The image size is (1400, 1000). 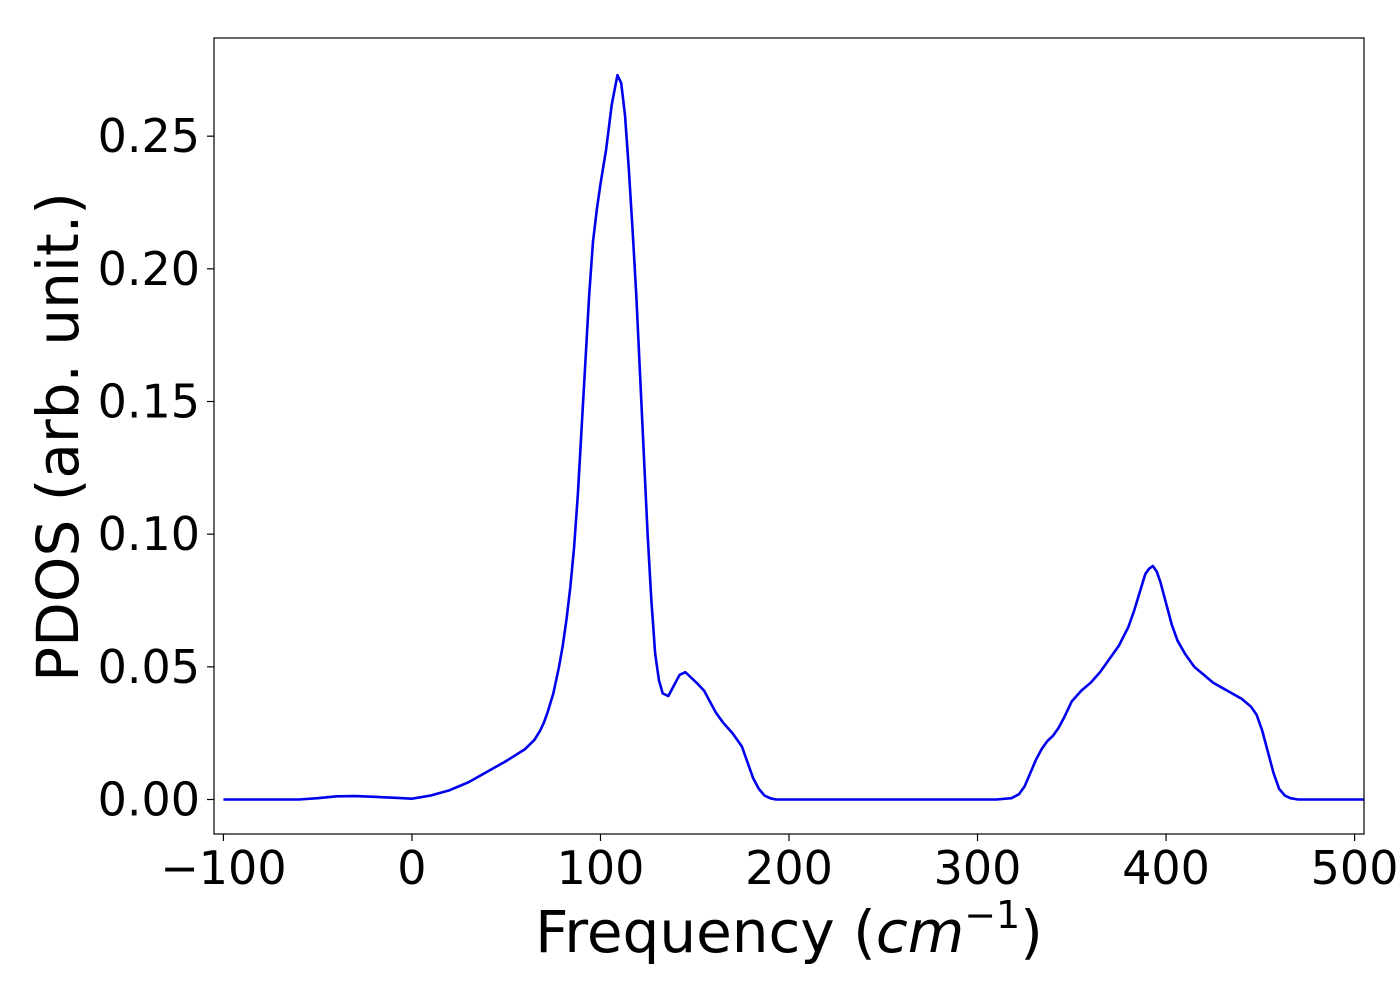 What do you see at coordinates (58, 437) in the screenshot?
I see `y-axis-label: PDOS (arb. unit.)` at bounding box center [58, 437].